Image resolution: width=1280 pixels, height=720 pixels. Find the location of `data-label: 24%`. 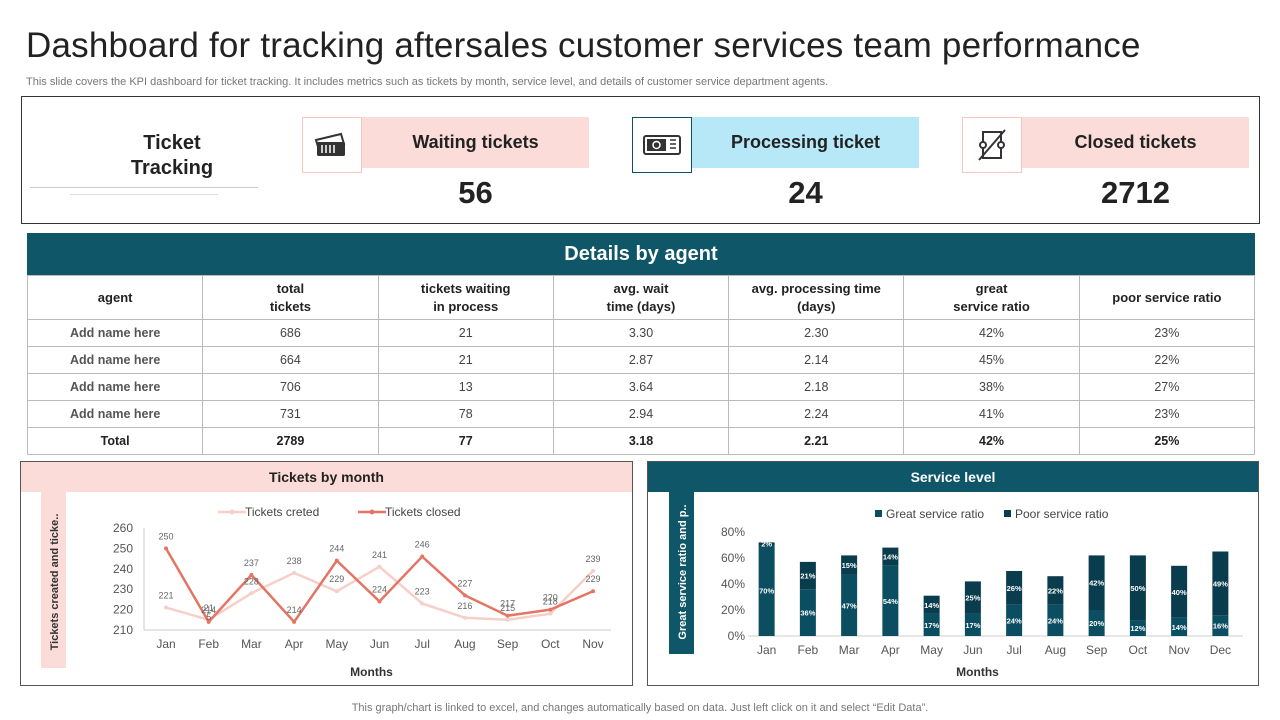

data-label: 24% is located at coordinates (1014, 620).